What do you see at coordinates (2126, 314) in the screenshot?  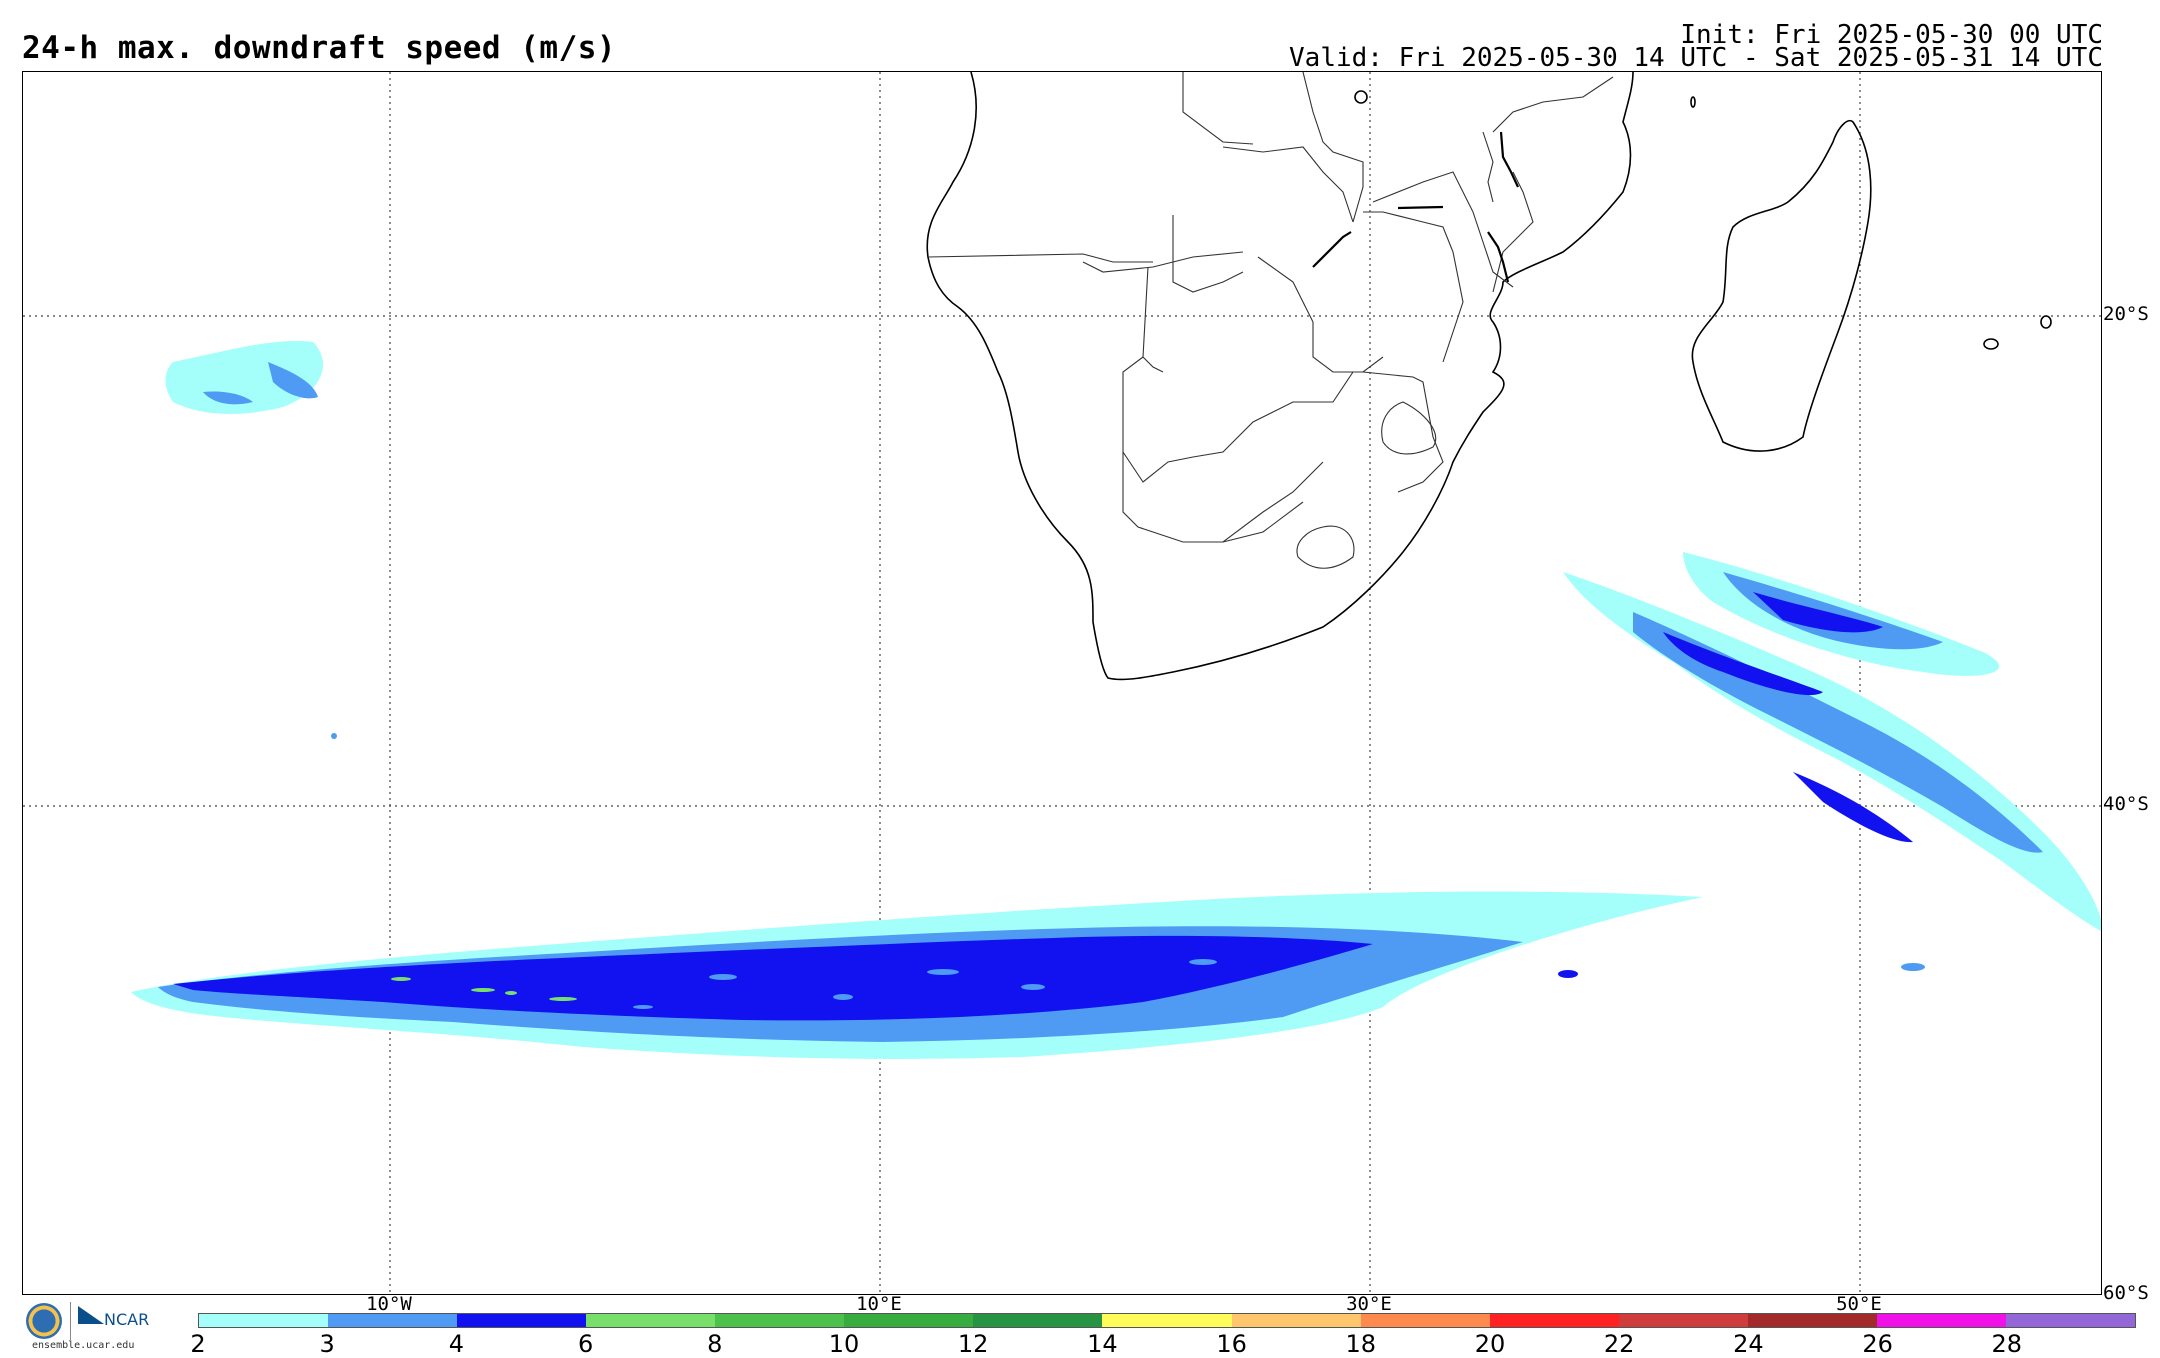 I see `lat-label-20s: 20°S` at bounding box center [2126, 314].